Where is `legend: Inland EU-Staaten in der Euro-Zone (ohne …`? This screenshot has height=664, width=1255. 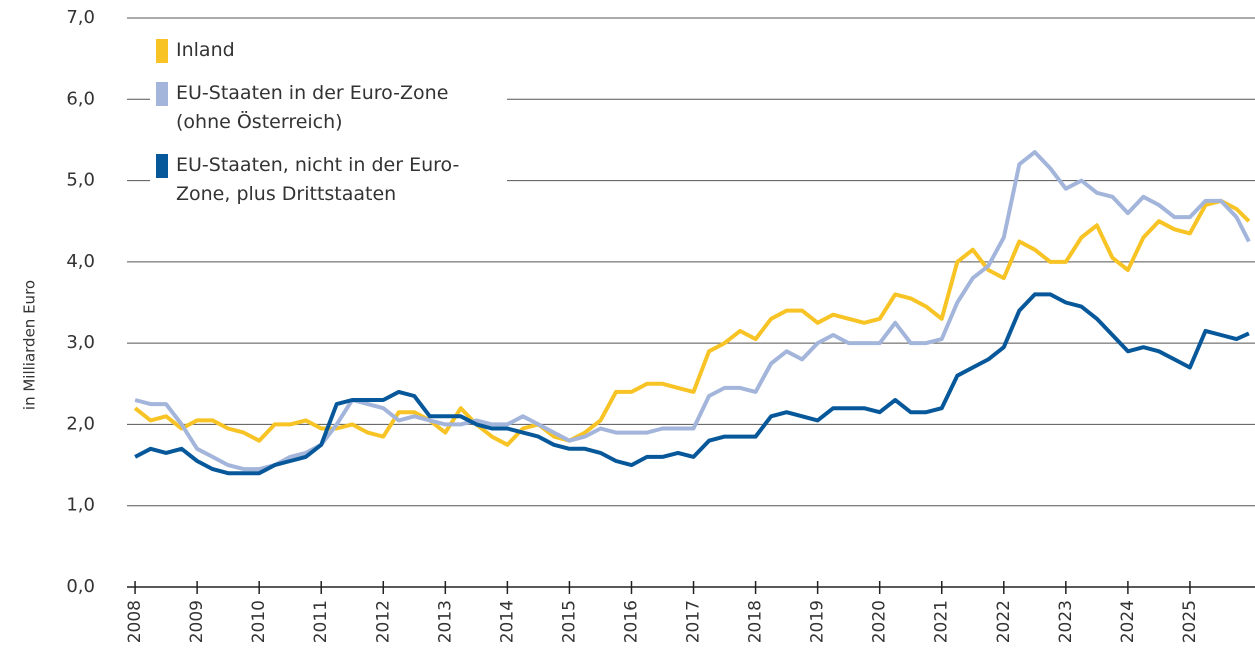
legend: Inland EU-Staaten in der Euro-Zone (ohne … is located at coordinates (328, 131).